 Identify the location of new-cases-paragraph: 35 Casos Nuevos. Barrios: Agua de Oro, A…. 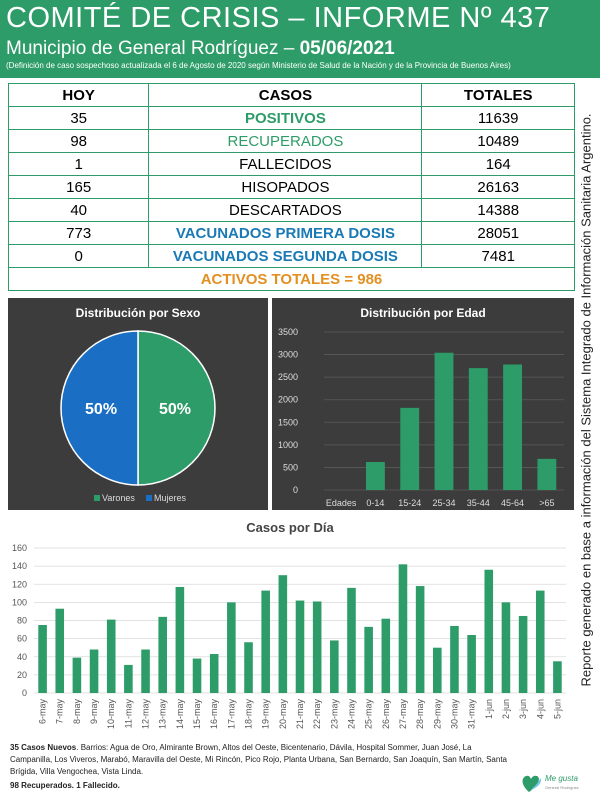
(262, 760).